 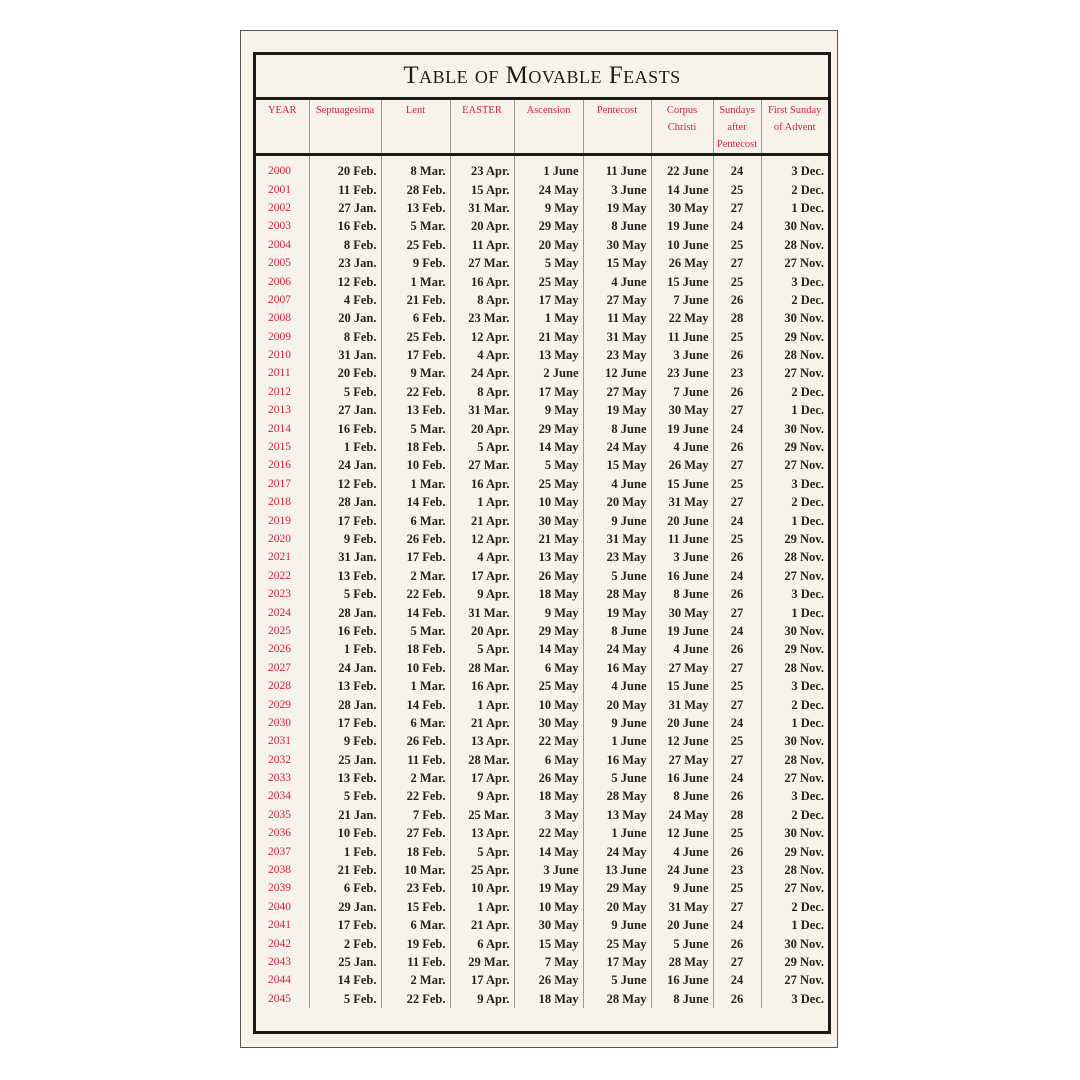 What do you see at coordinates (736, 373) in the screenshot?
I see `date-cell: 23` at bounding box center [736, 373].